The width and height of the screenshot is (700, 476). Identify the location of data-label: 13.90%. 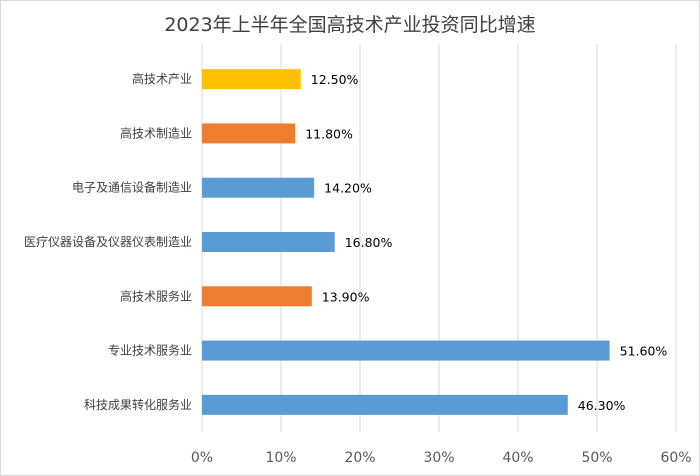
(346, 296).